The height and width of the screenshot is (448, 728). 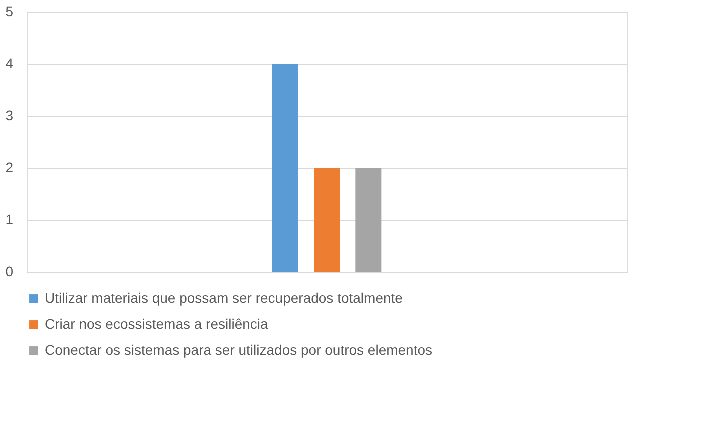 What do you see at coordinates (10, 116) in the screenshot?
I see `y-tick-label: 3` at bounding box center [10, 116].